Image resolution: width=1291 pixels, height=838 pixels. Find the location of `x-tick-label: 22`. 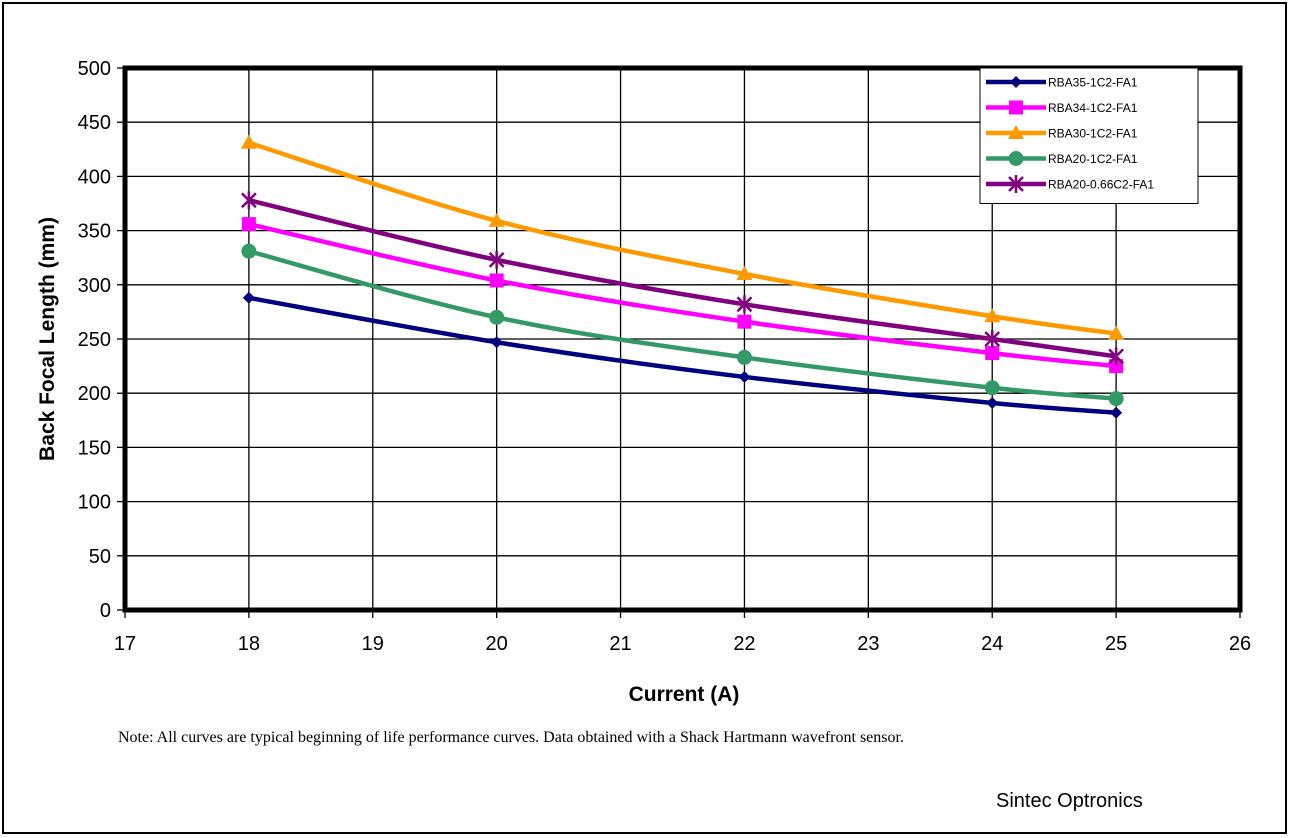

x-tick-label: 22 is located at coordinates (744, 644).